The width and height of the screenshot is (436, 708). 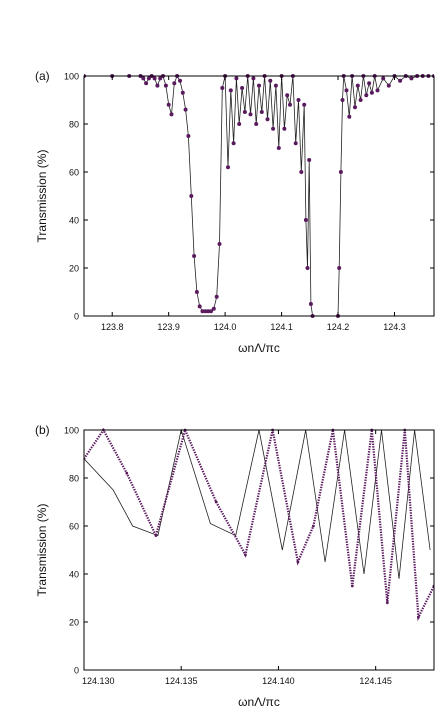 I want to click on x-tick-label: 124.140, so click(x=278, y=681).